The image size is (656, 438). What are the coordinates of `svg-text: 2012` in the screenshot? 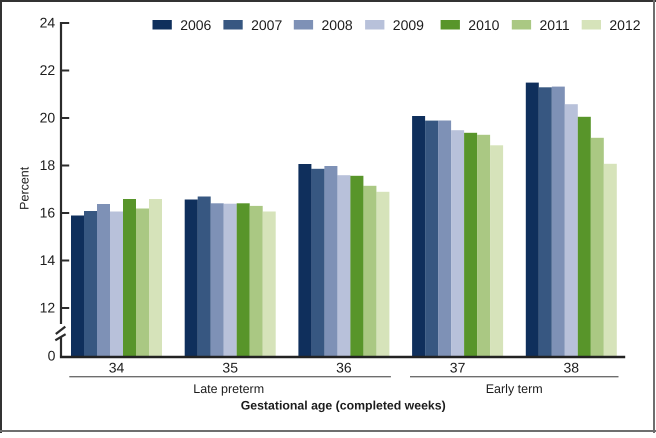 It's located at (624, 25).